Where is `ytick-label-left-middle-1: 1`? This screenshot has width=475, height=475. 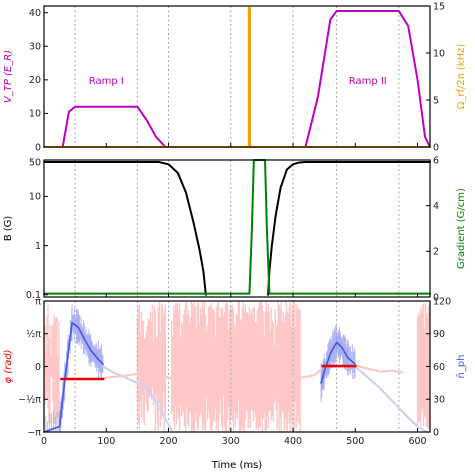 ytick-label-left-middle-1: 1 is located at coordinates (38, 246).